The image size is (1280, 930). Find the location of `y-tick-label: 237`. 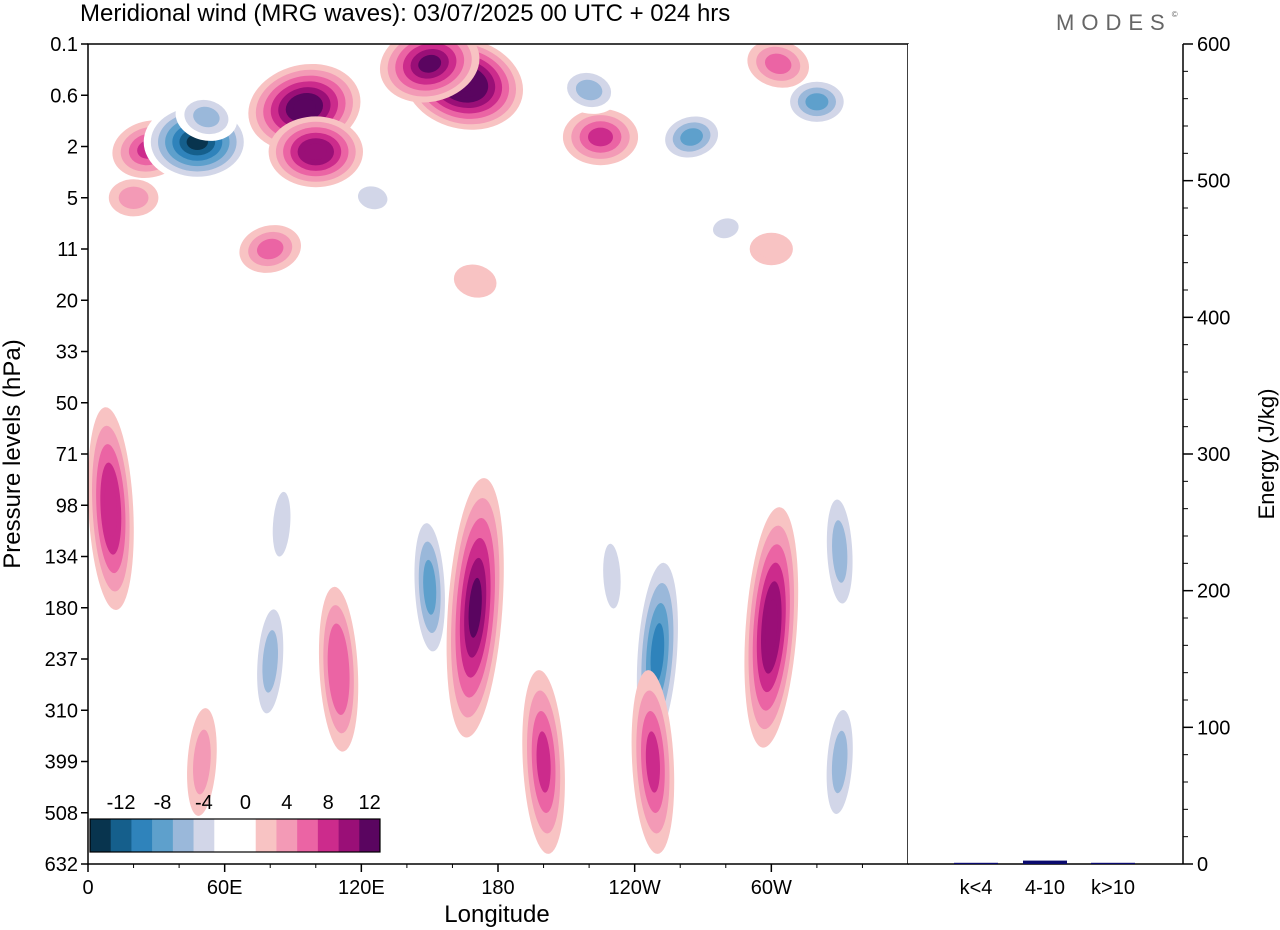

y-tick-label: 237 is located at coordinates (61, 660).